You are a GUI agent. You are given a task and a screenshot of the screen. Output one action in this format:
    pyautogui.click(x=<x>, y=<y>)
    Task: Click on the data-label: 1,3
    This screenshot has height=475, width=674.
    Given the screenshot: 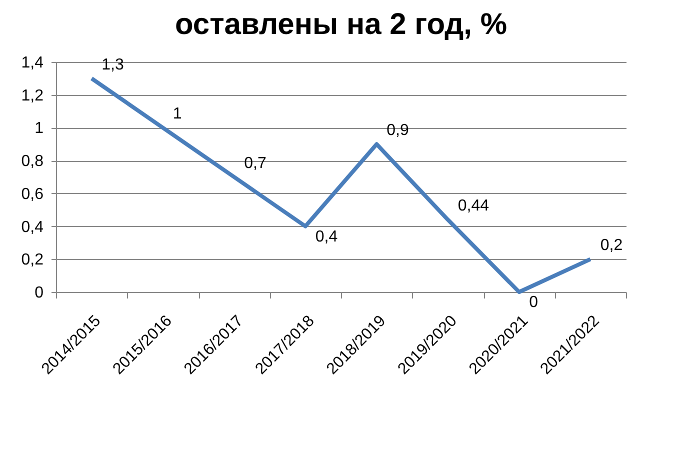 What is the action you would take?
    pyautogui.click(x=113, y=65)
    